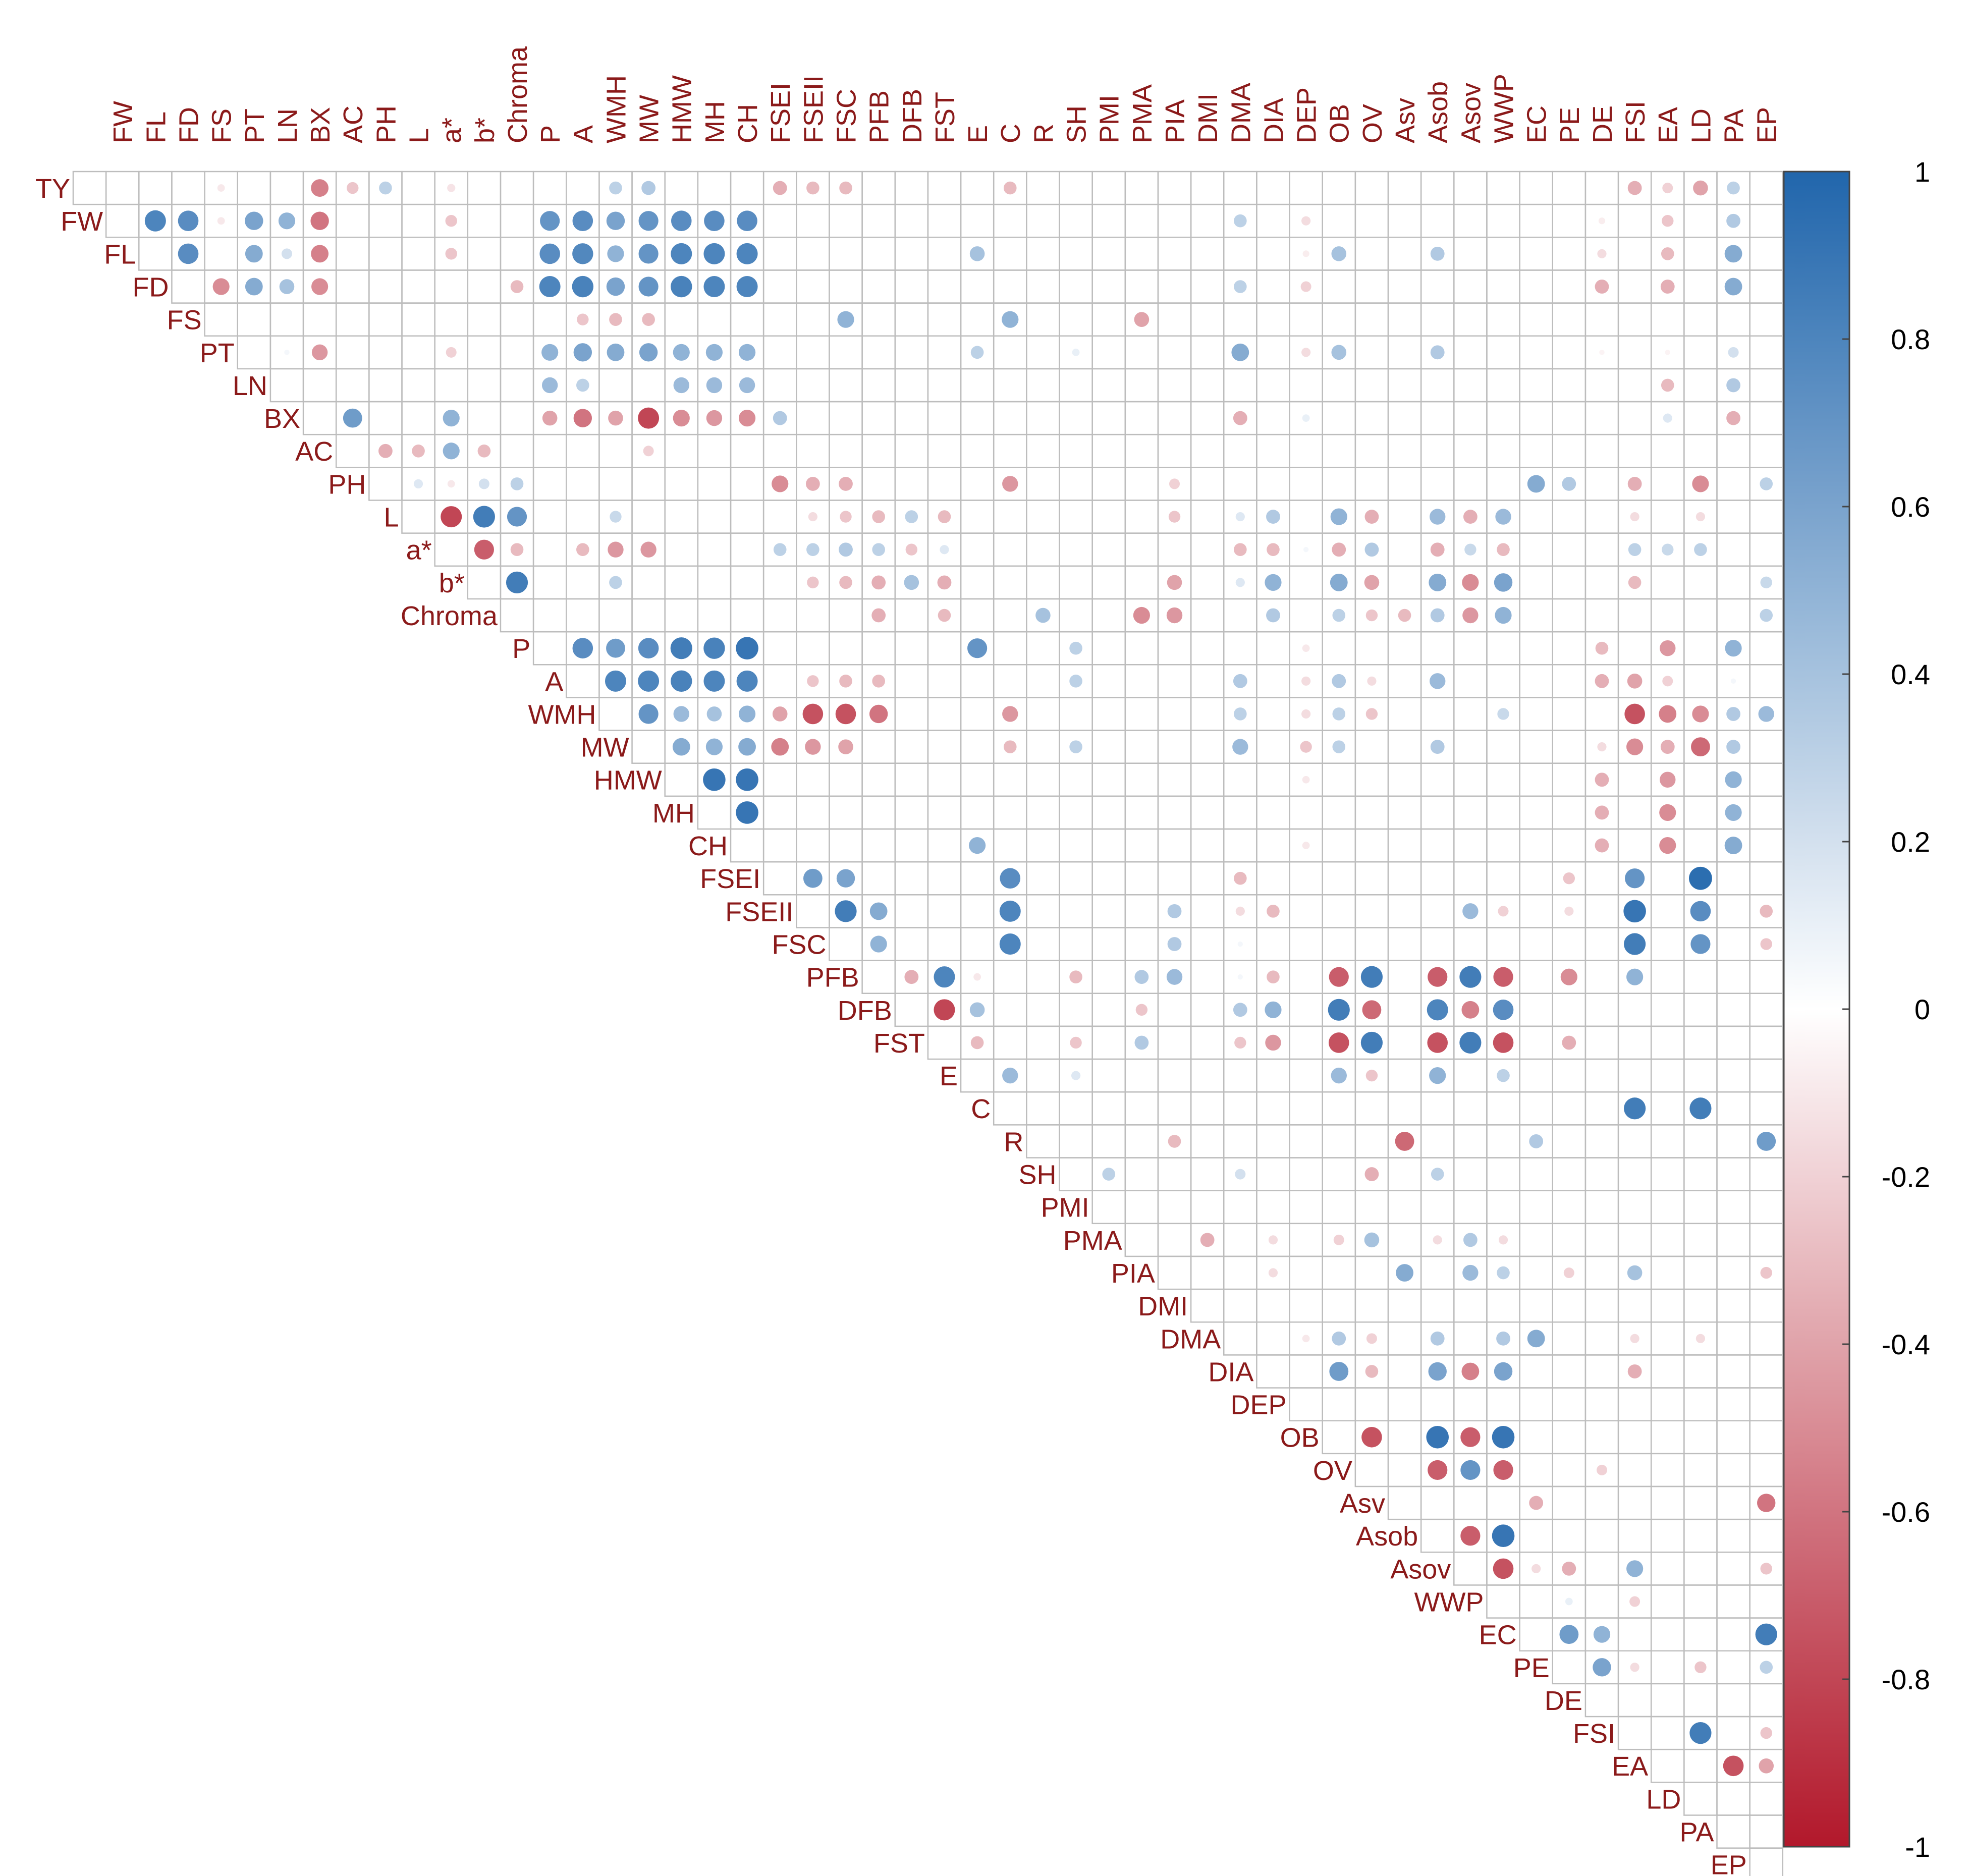 Image resolution: width=1969 pixels, height=1876 pixels. What do you see at coordinates (1917, 1847) in the screenshot?
I see `colorbar-tick-label: -1` at bounding box center [1917, 1847].